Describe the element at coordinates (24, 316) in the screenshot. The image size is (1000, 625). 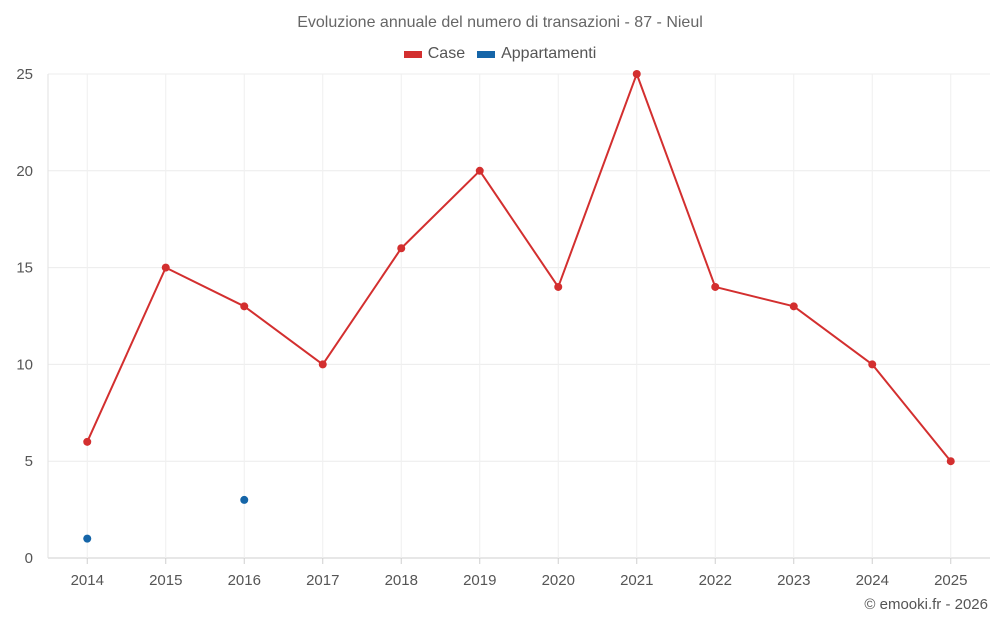
I see `y-axis: 0 5 10 15 20 25` at that location.